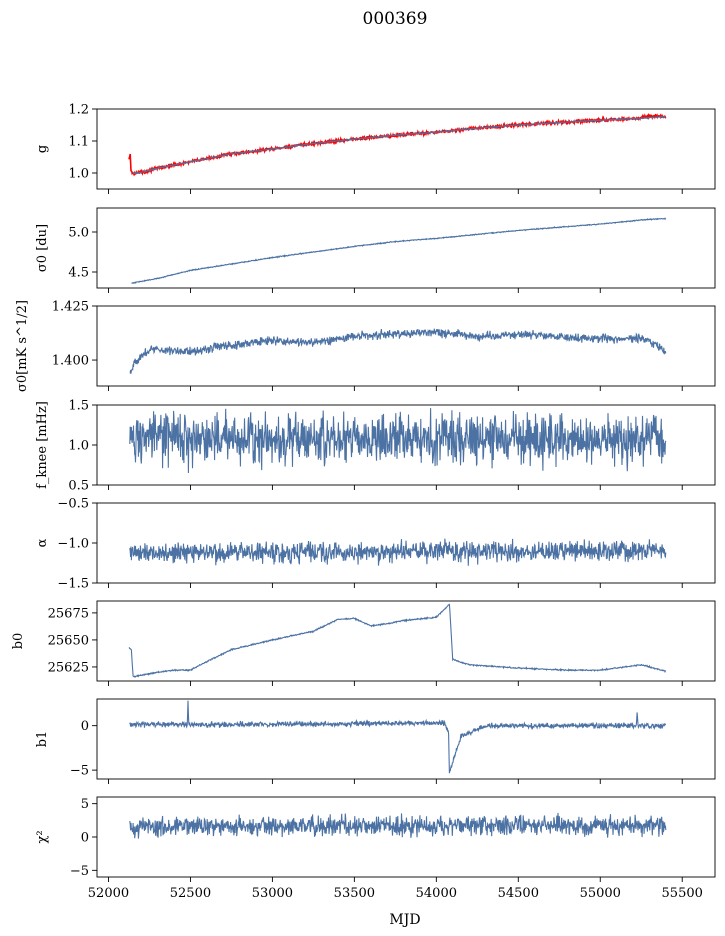  What do you see at coordinates (78, 446) in the screenshot?
I see `y-tick-label-fknee-1: 1.0` at bounding box center [78, 446].